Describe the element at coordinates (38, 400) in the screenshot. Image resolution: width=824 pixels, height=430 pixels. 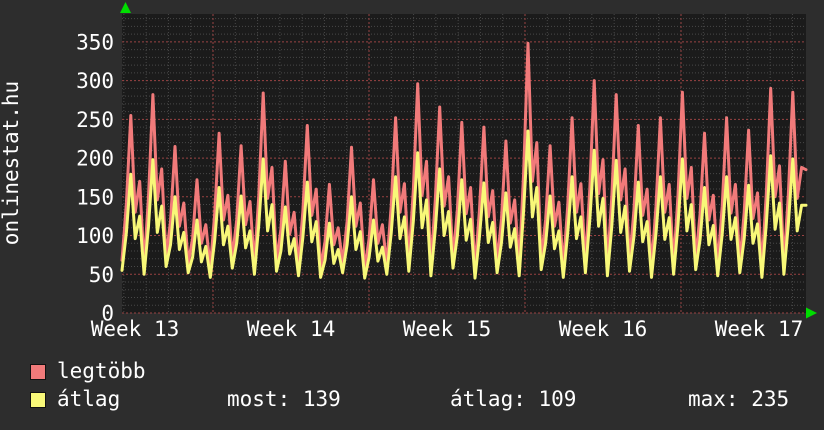
I see `legend-swatch-atlag` at that location.